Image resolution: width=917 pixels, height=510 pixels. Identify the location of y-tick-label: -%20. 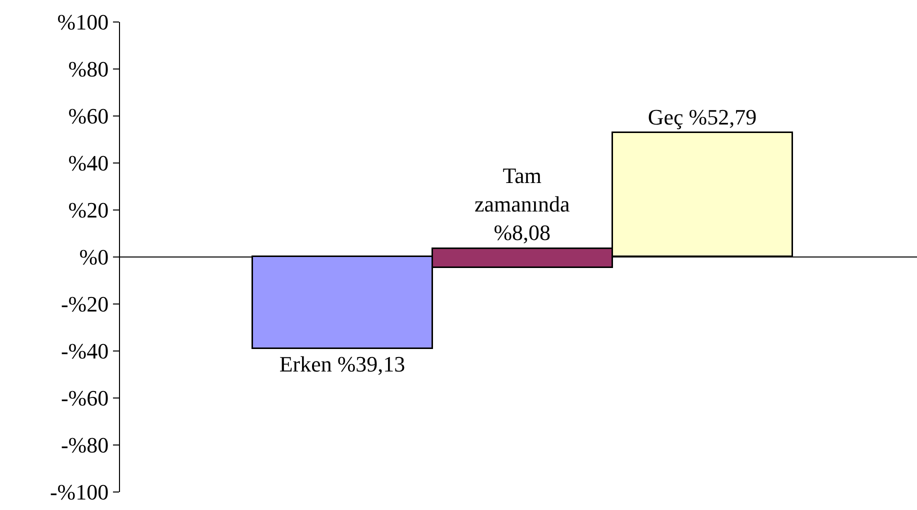
(84, 304).